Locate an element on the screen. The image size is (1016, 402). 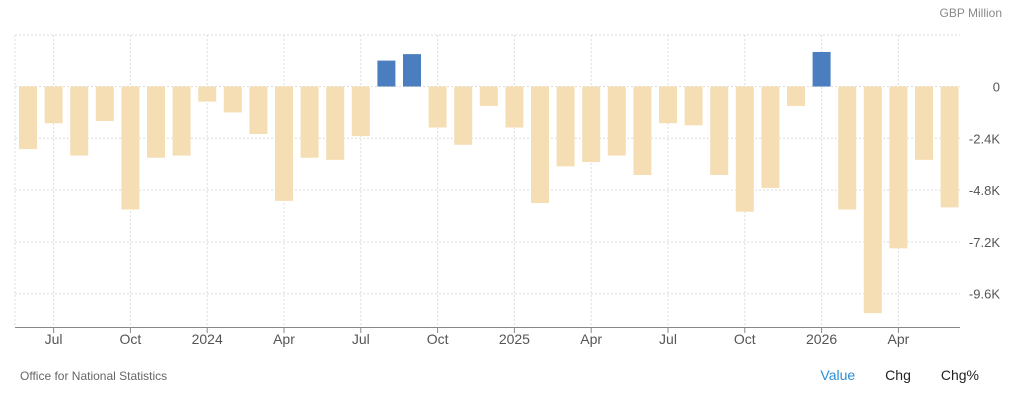
x-tick-label: 2024 is located at coordinates (207, 339).